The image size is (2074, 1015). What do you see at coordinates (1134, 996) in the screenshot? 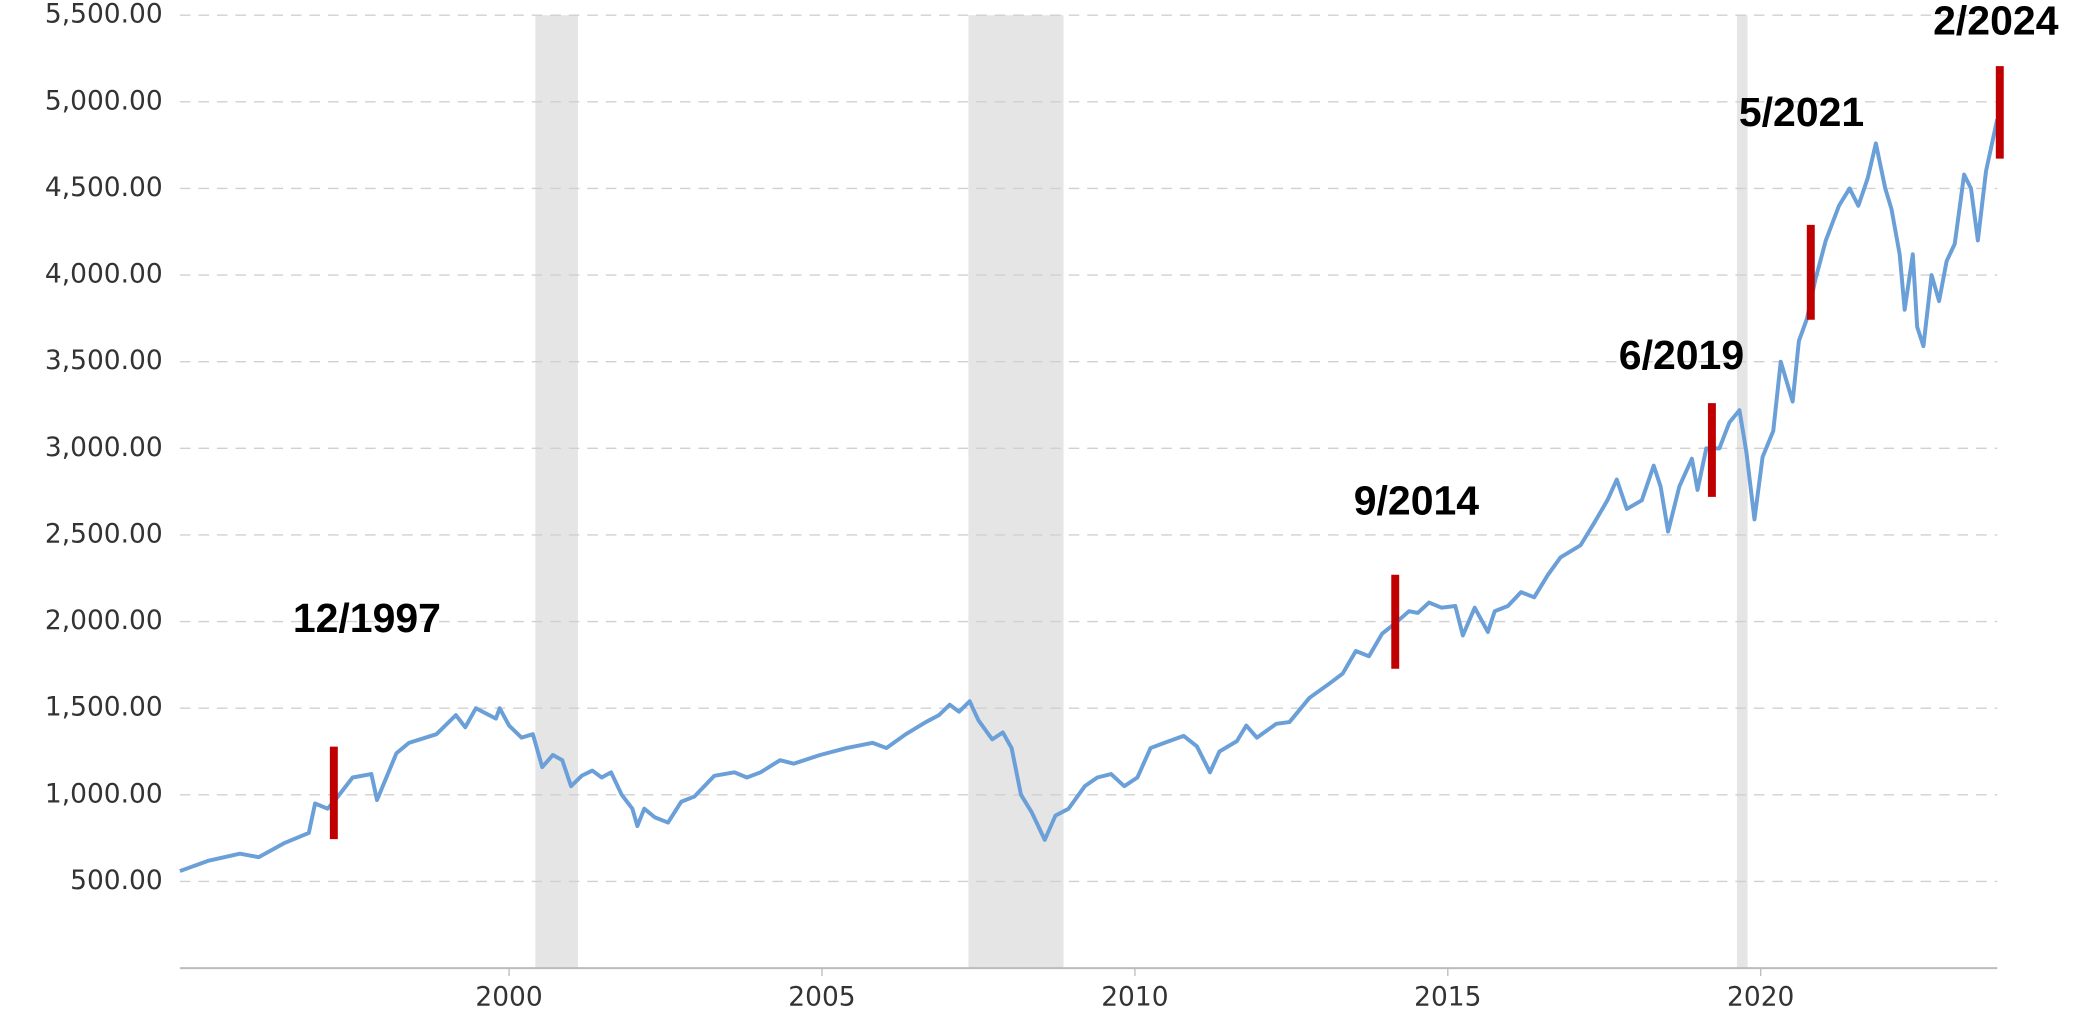
I see `x-tick-label: 2010` at bounding box center [1134, 996].